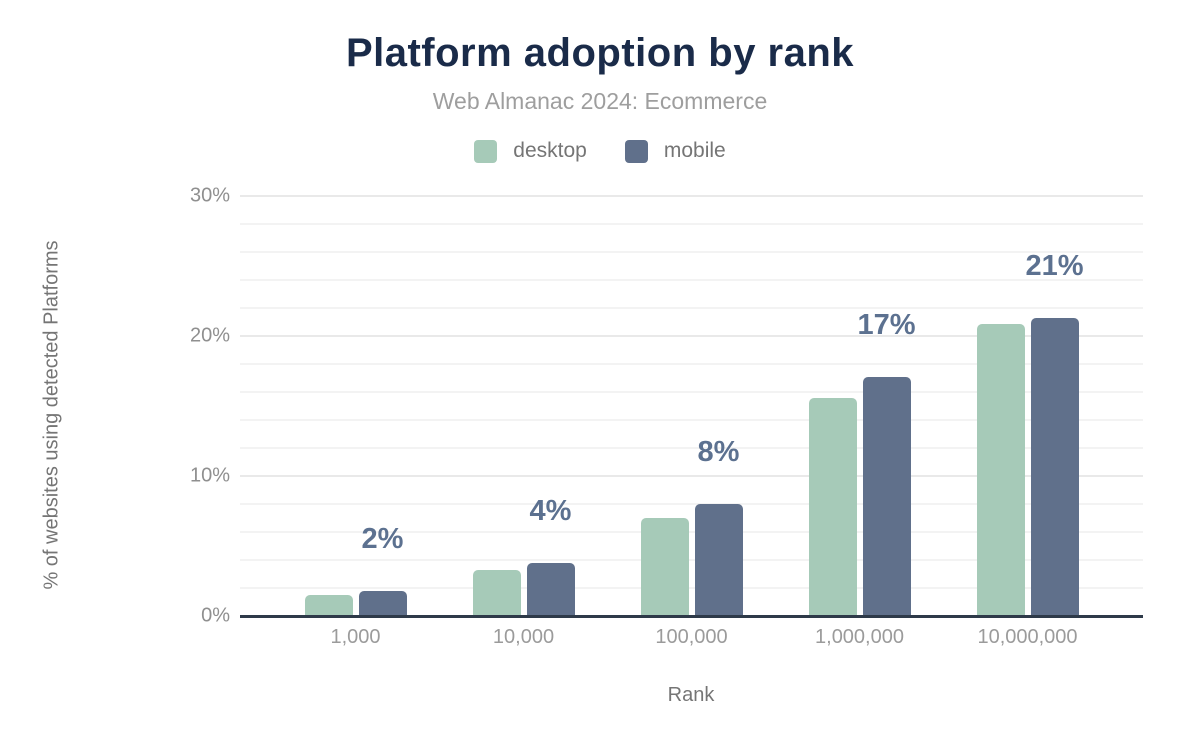 This screenshot has width=1200, height=742. I want to click on x-tick-label: 10,000, so click(523, 637).